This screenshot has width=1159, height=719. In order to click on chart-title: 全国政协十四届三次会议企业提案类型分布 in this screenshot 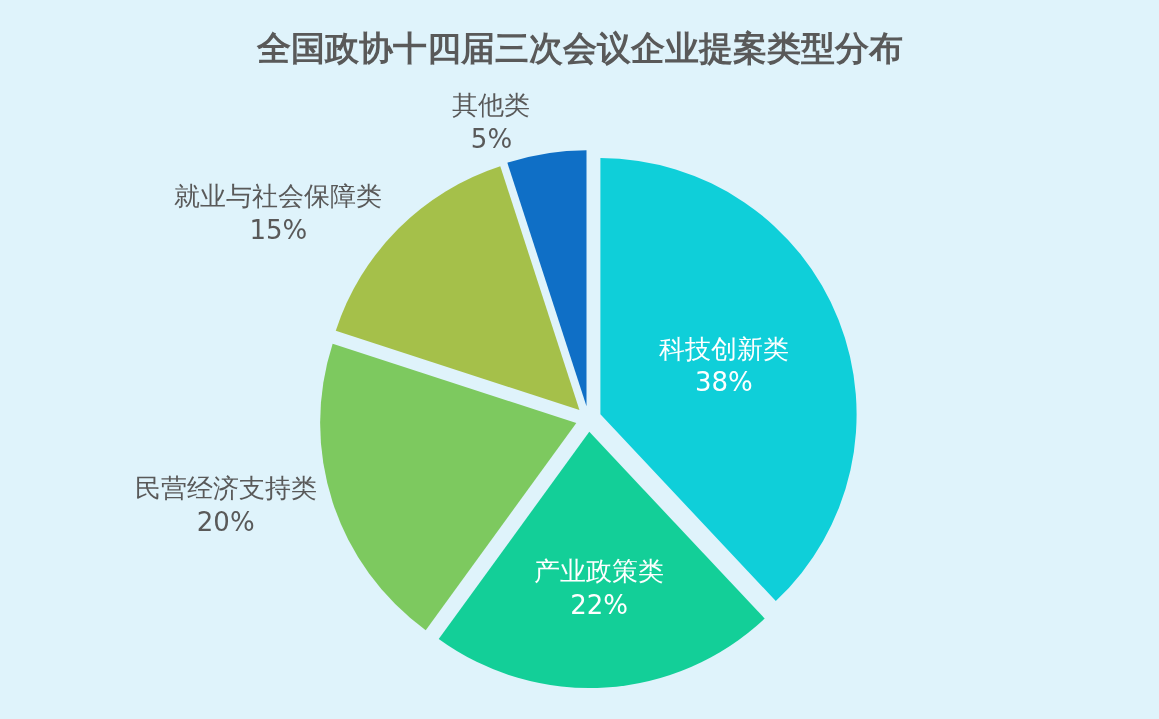, I will do `click(579, 47)`.